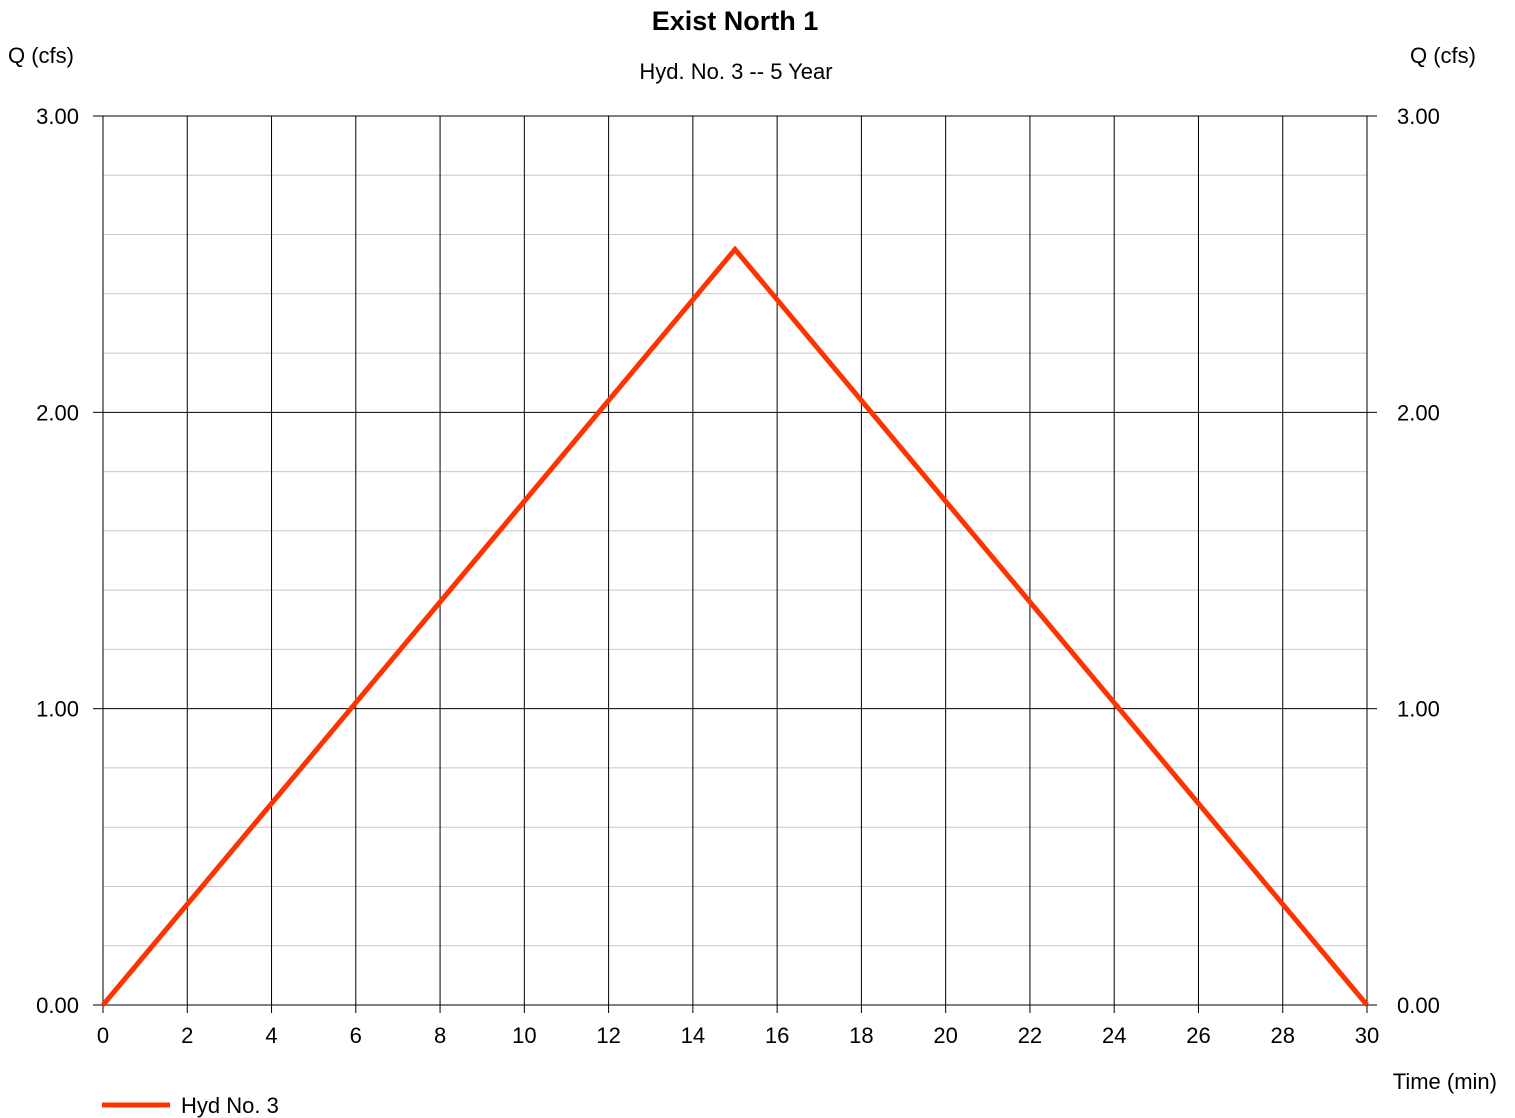 This screenshot has height=1118, width=1515. I want to click on x-tick-label: 24, so click(1114, 1035).